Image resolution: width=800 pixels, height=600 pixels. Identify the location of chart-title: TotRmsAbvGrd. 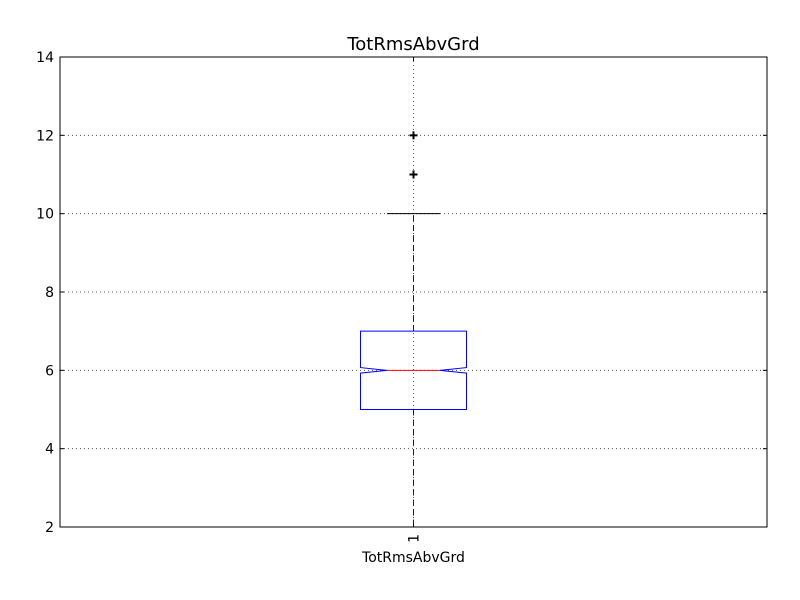
(412, 44).